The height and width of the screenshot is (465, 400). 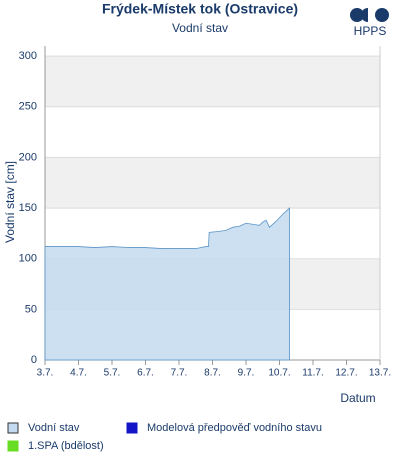 What do you see at coordinates (313, 373) in the screenshot?
I see `x-tick-label: 11.7.` at bounding box center [313, 373].